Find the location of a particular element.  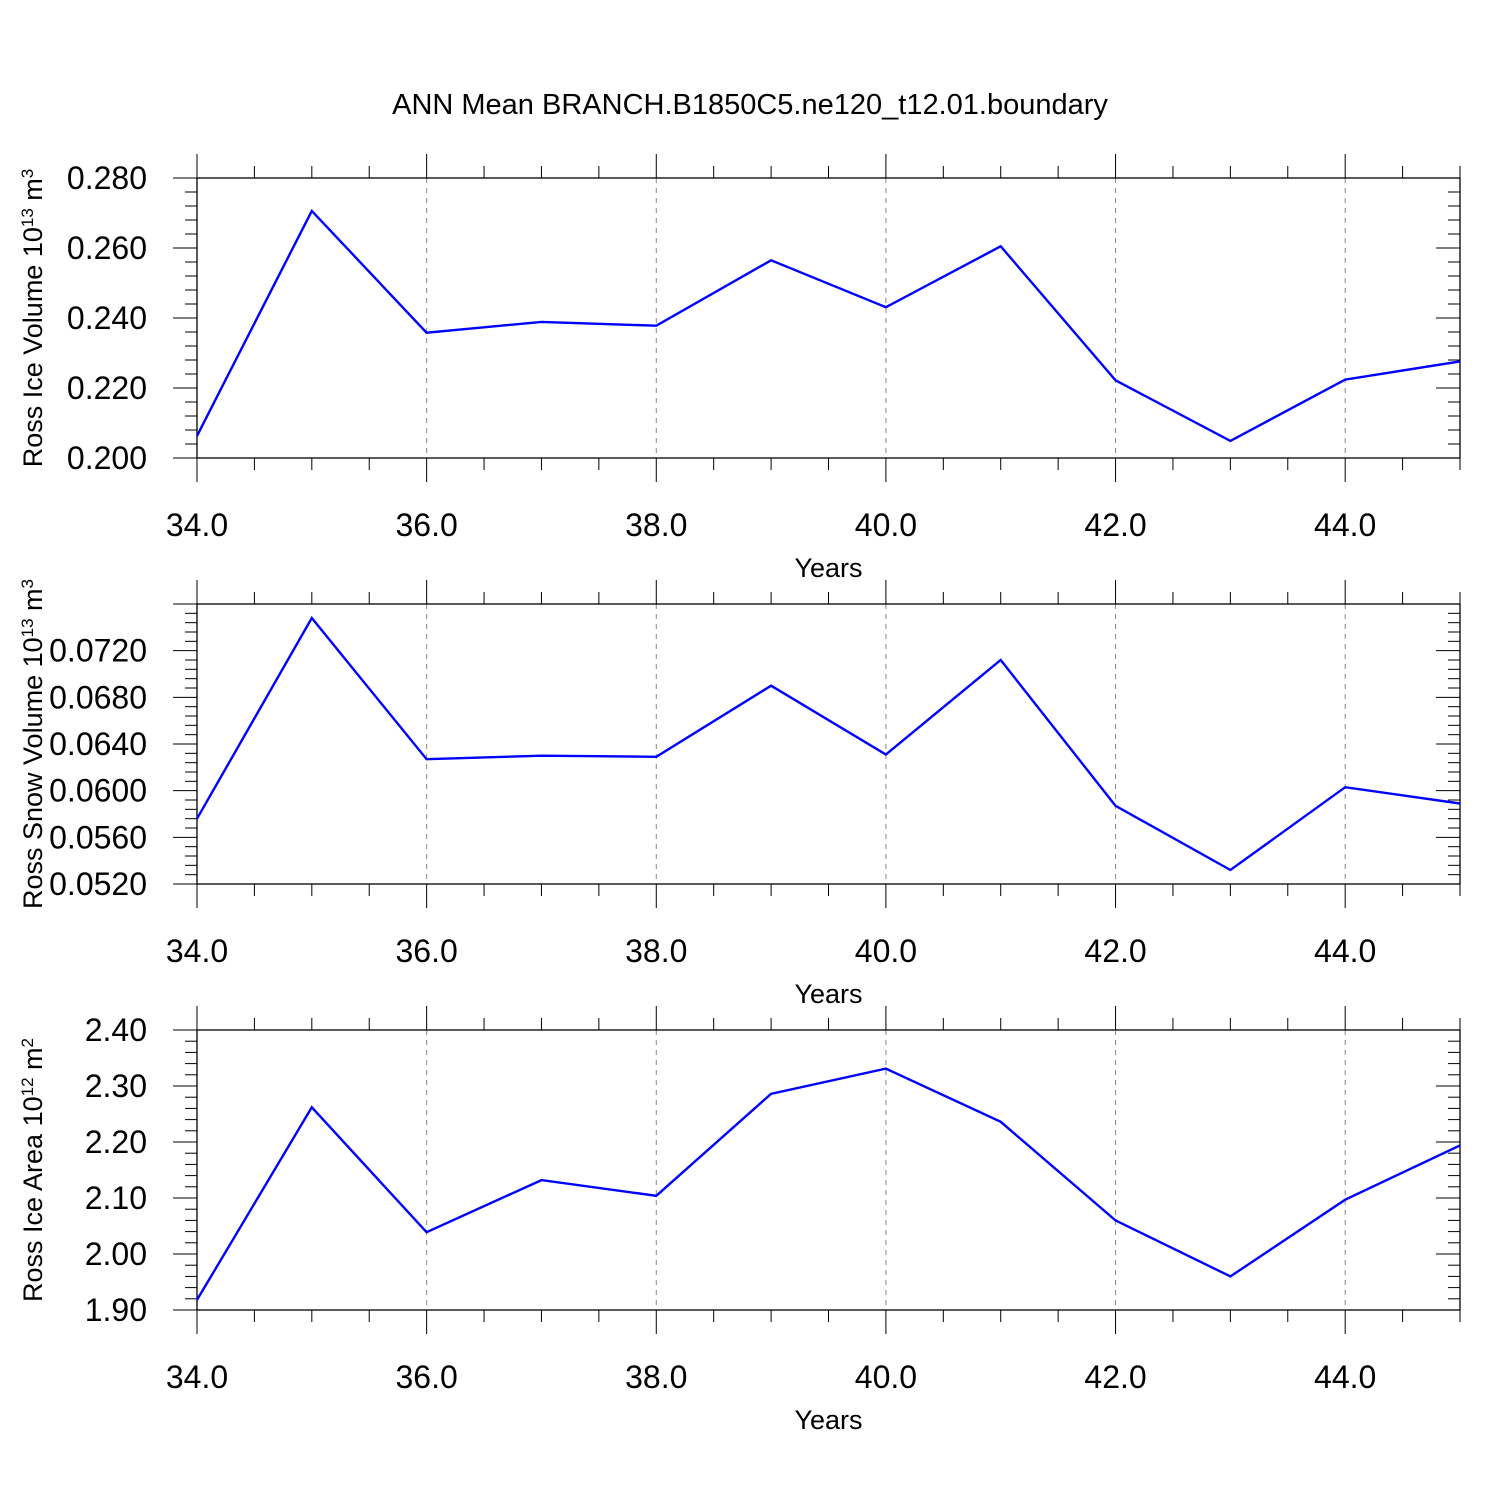

y-tick-label: 0.200 is located at coordinates (107, 458).